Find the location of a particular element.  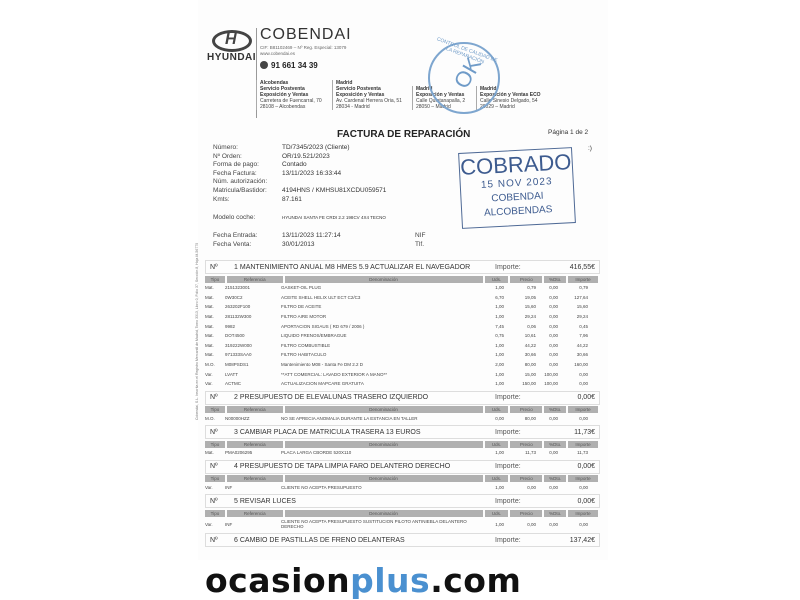

cell-precio: 150,00 is located at coordinates (529, 384).